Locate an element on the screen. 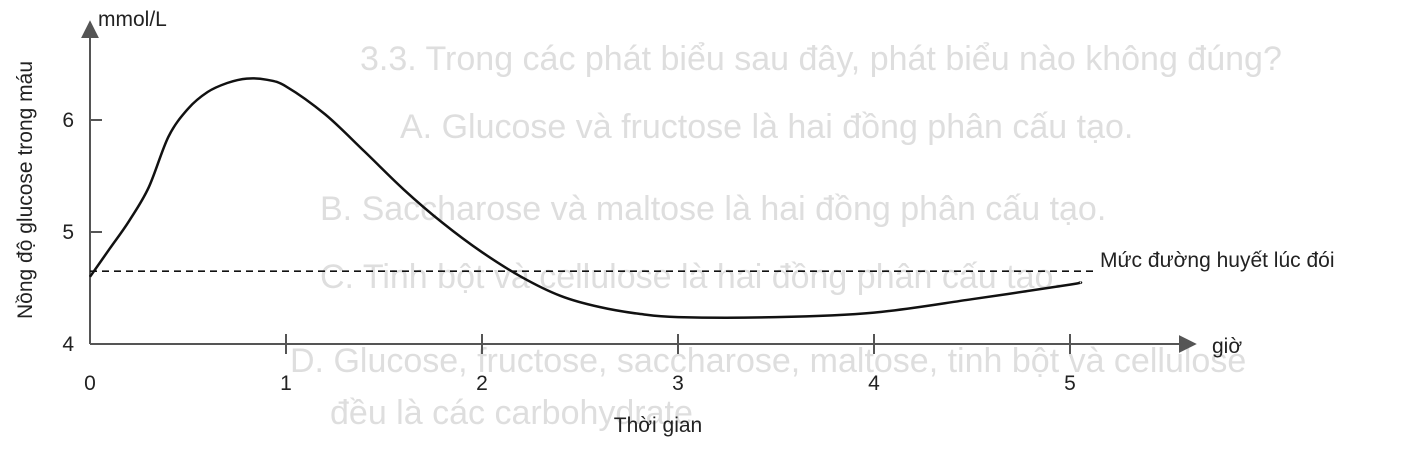  y-tick-label: 6 is located at coordinates (68, 120).